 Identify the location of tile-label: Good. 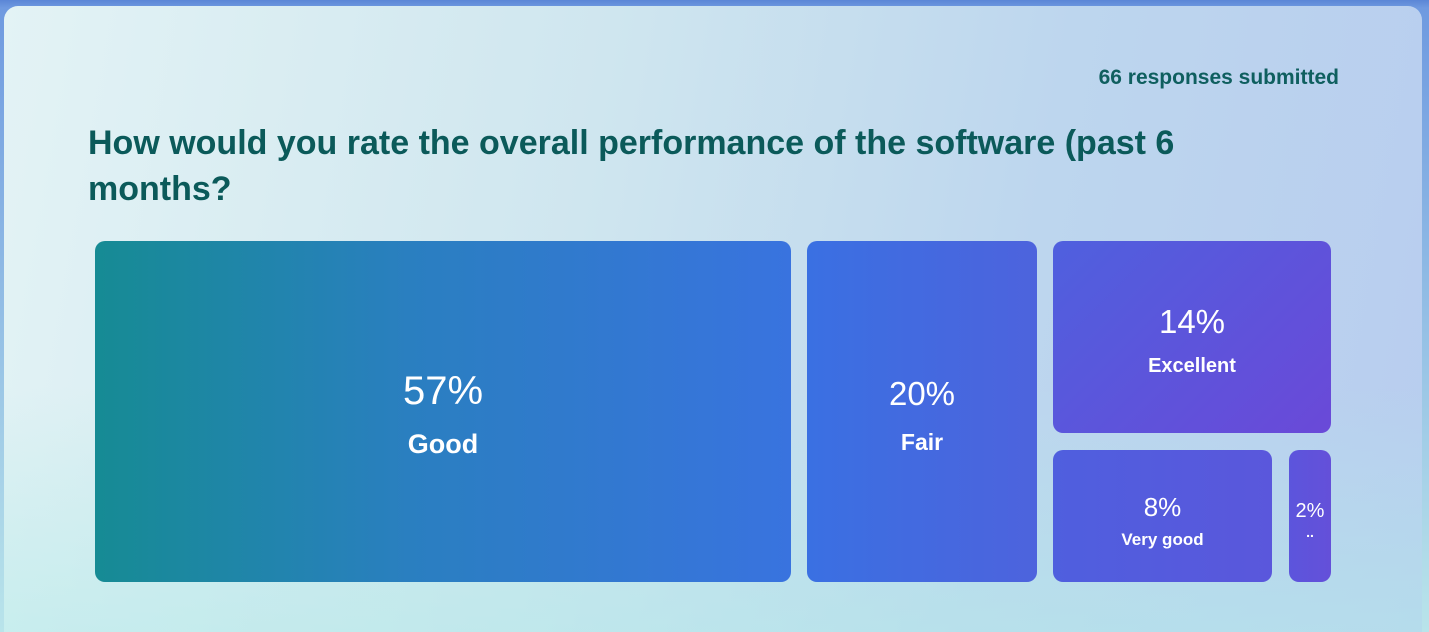
(443, 444).